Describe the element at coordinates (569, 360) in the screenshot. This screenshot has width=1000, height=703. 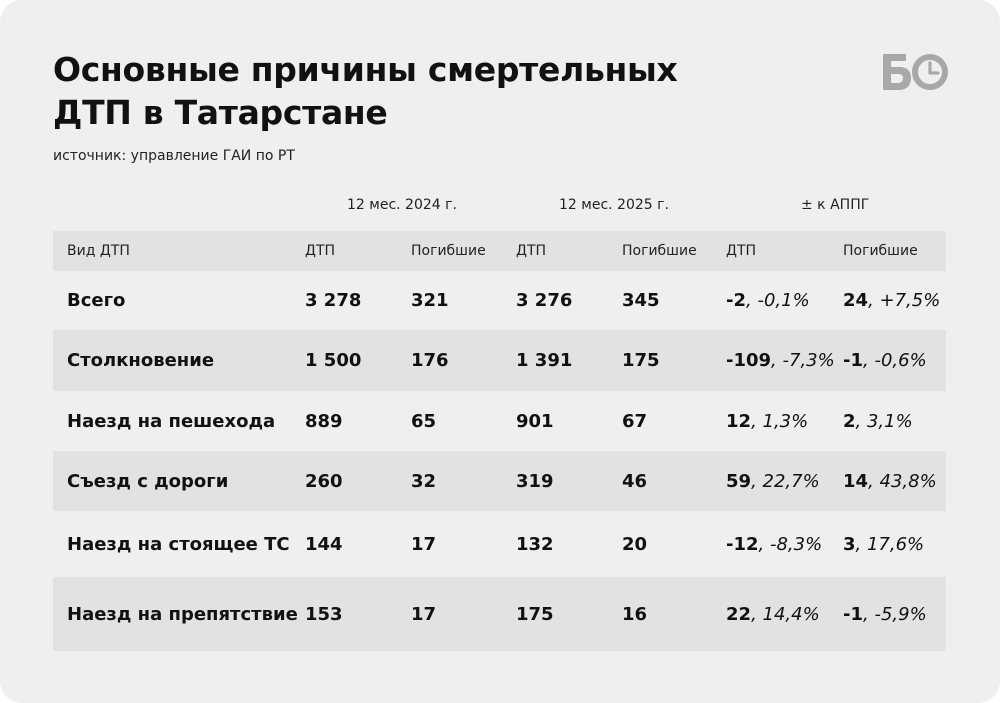
I see `cell-dtp-2025: 1 391` at that location.